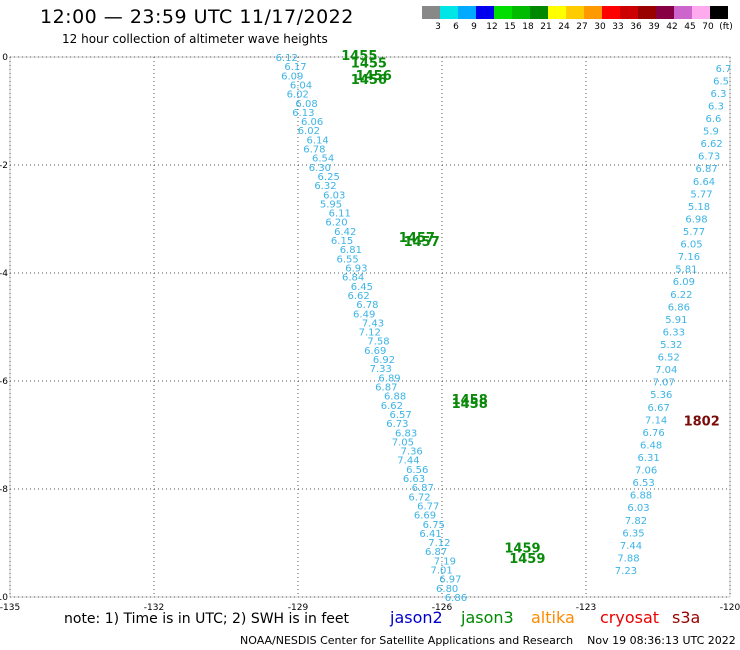 The height and width of the screenshot is (650, 740). Describe the element at coordinates (631, 546) in the screenshot. I see `swh-value: 7.44` at that location.